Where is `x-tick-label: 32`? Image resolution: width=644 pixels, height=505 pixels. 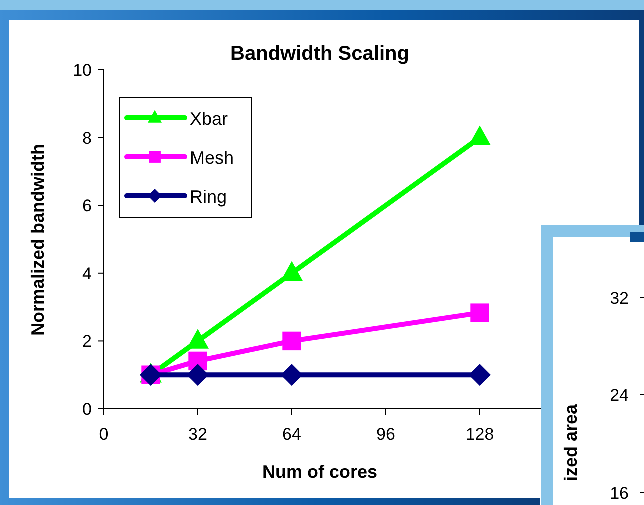
x-tick-label: 32 is located at coordinates (198, 434).